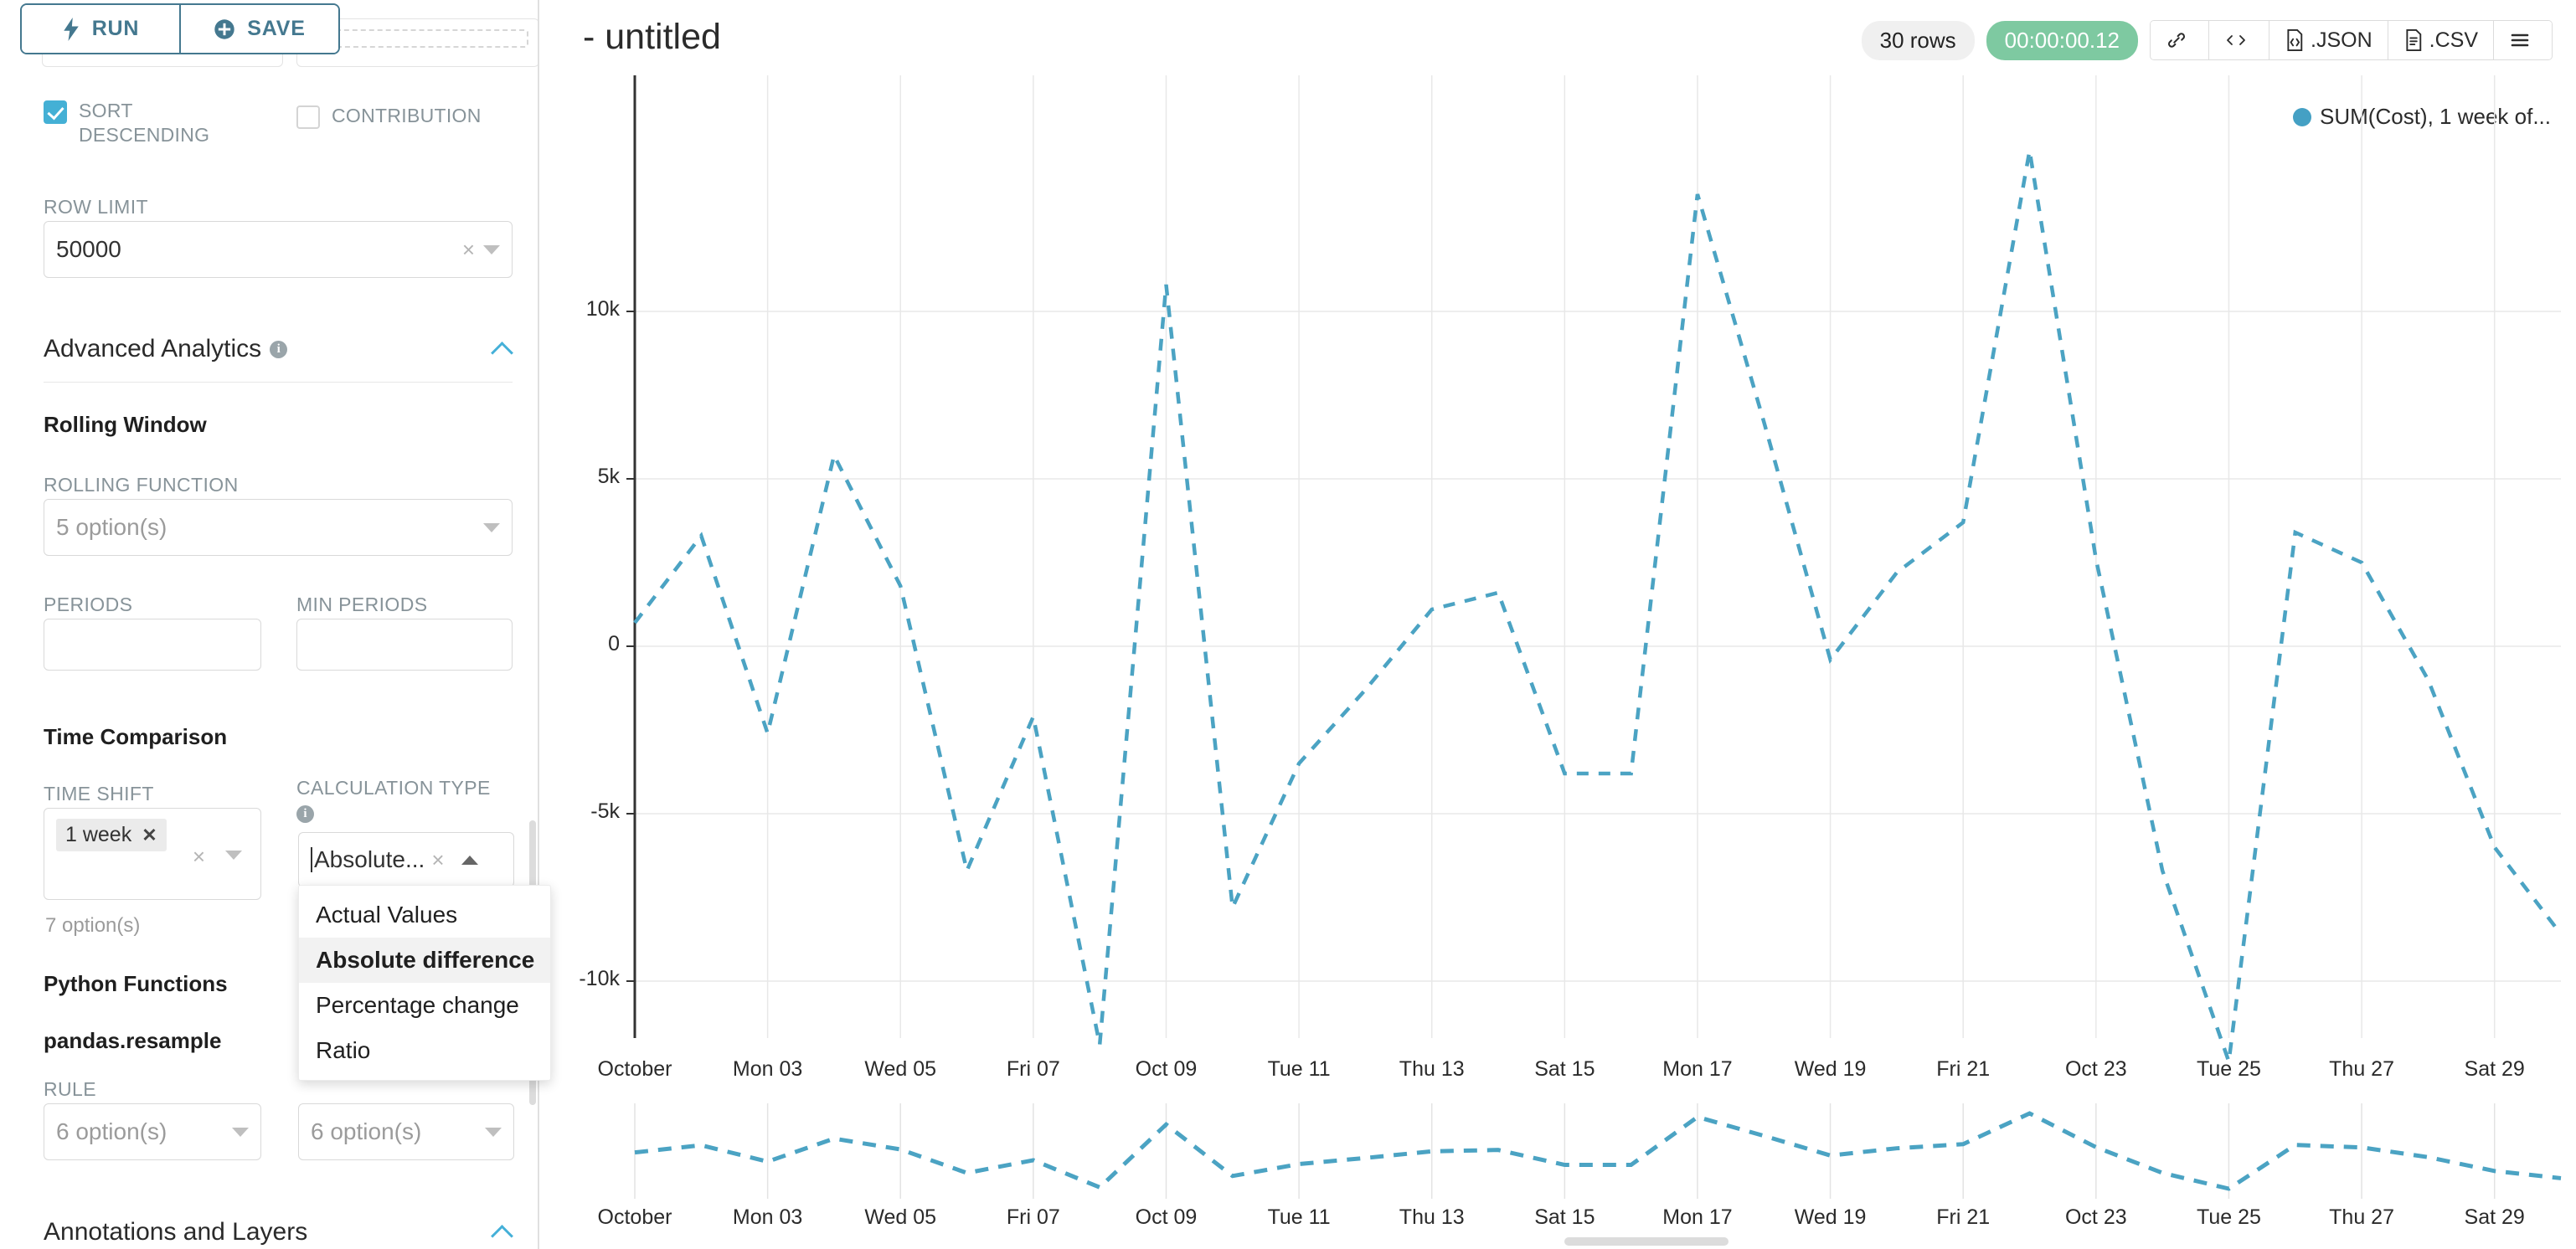 This screenshot has height=1249, width=2576. What do you see at coordinates (152, 645) in the screenshot?
I see `periods-input` at bounding box center [152, 645].